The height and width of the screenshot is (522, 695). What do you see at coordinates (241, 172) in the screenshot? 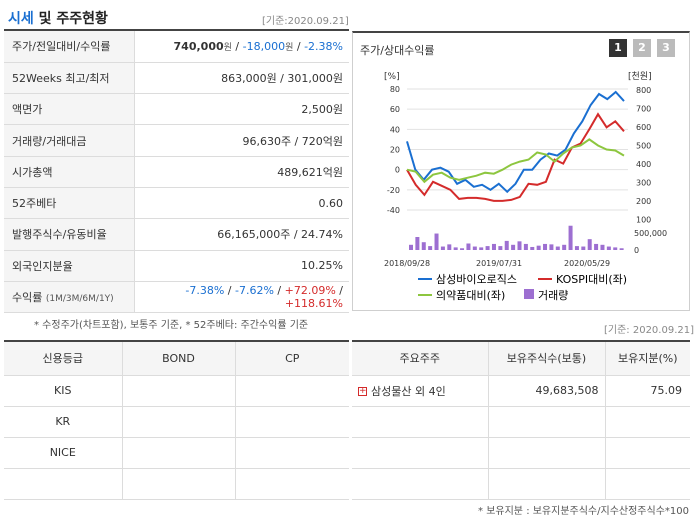
I see `row-value: 489,621억원` at bounding box center [241, 172].